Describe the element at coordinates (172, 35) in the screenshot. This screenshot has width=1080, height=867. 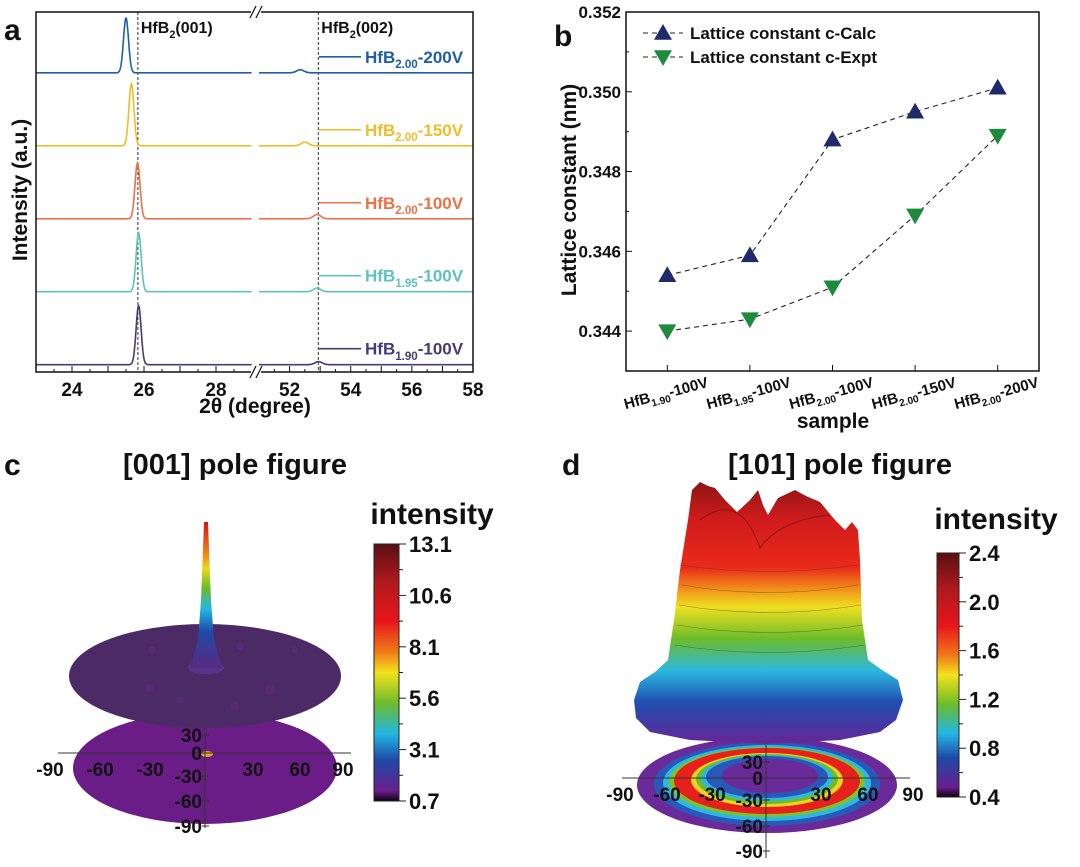
I see `label-subscript: 2` at that location.